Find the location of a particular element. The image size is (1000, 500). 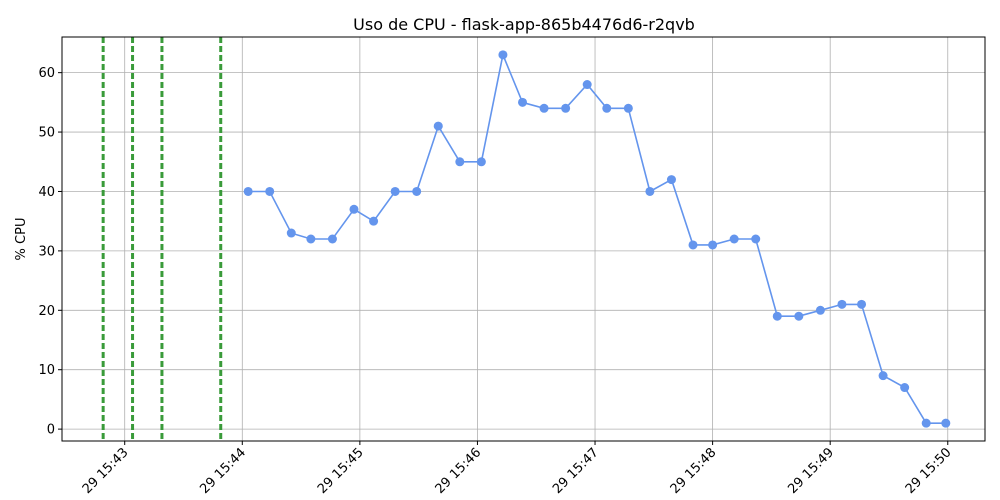

y-tick-label: 40 is located at coordinates (46, 192).